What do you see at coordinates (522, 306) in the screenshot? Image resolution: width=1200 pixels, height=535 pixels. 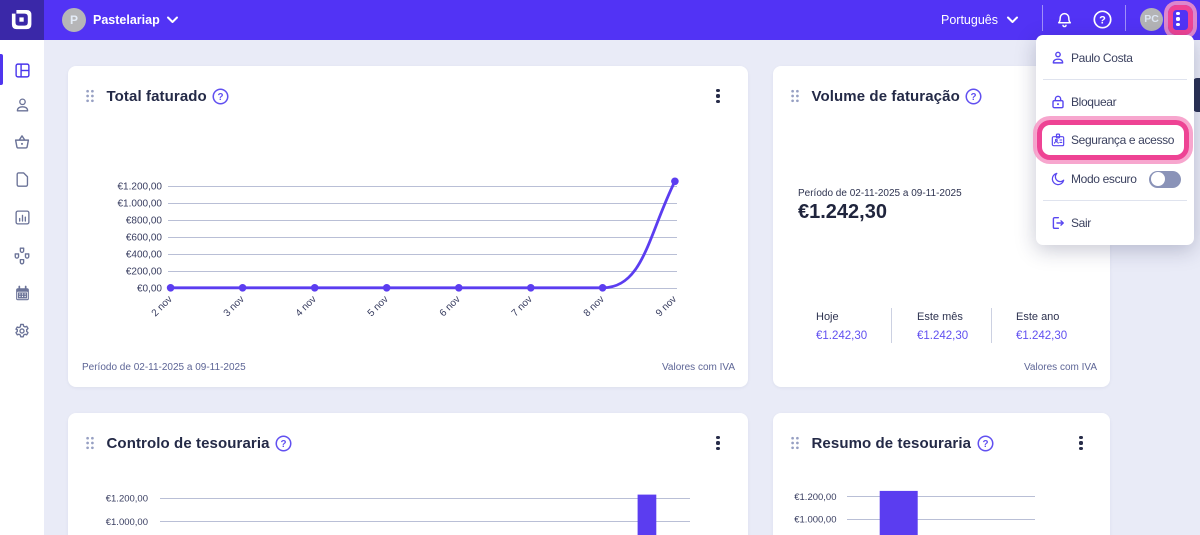 I see `svg-text: 7 nov` at bounding box center [522, 306].